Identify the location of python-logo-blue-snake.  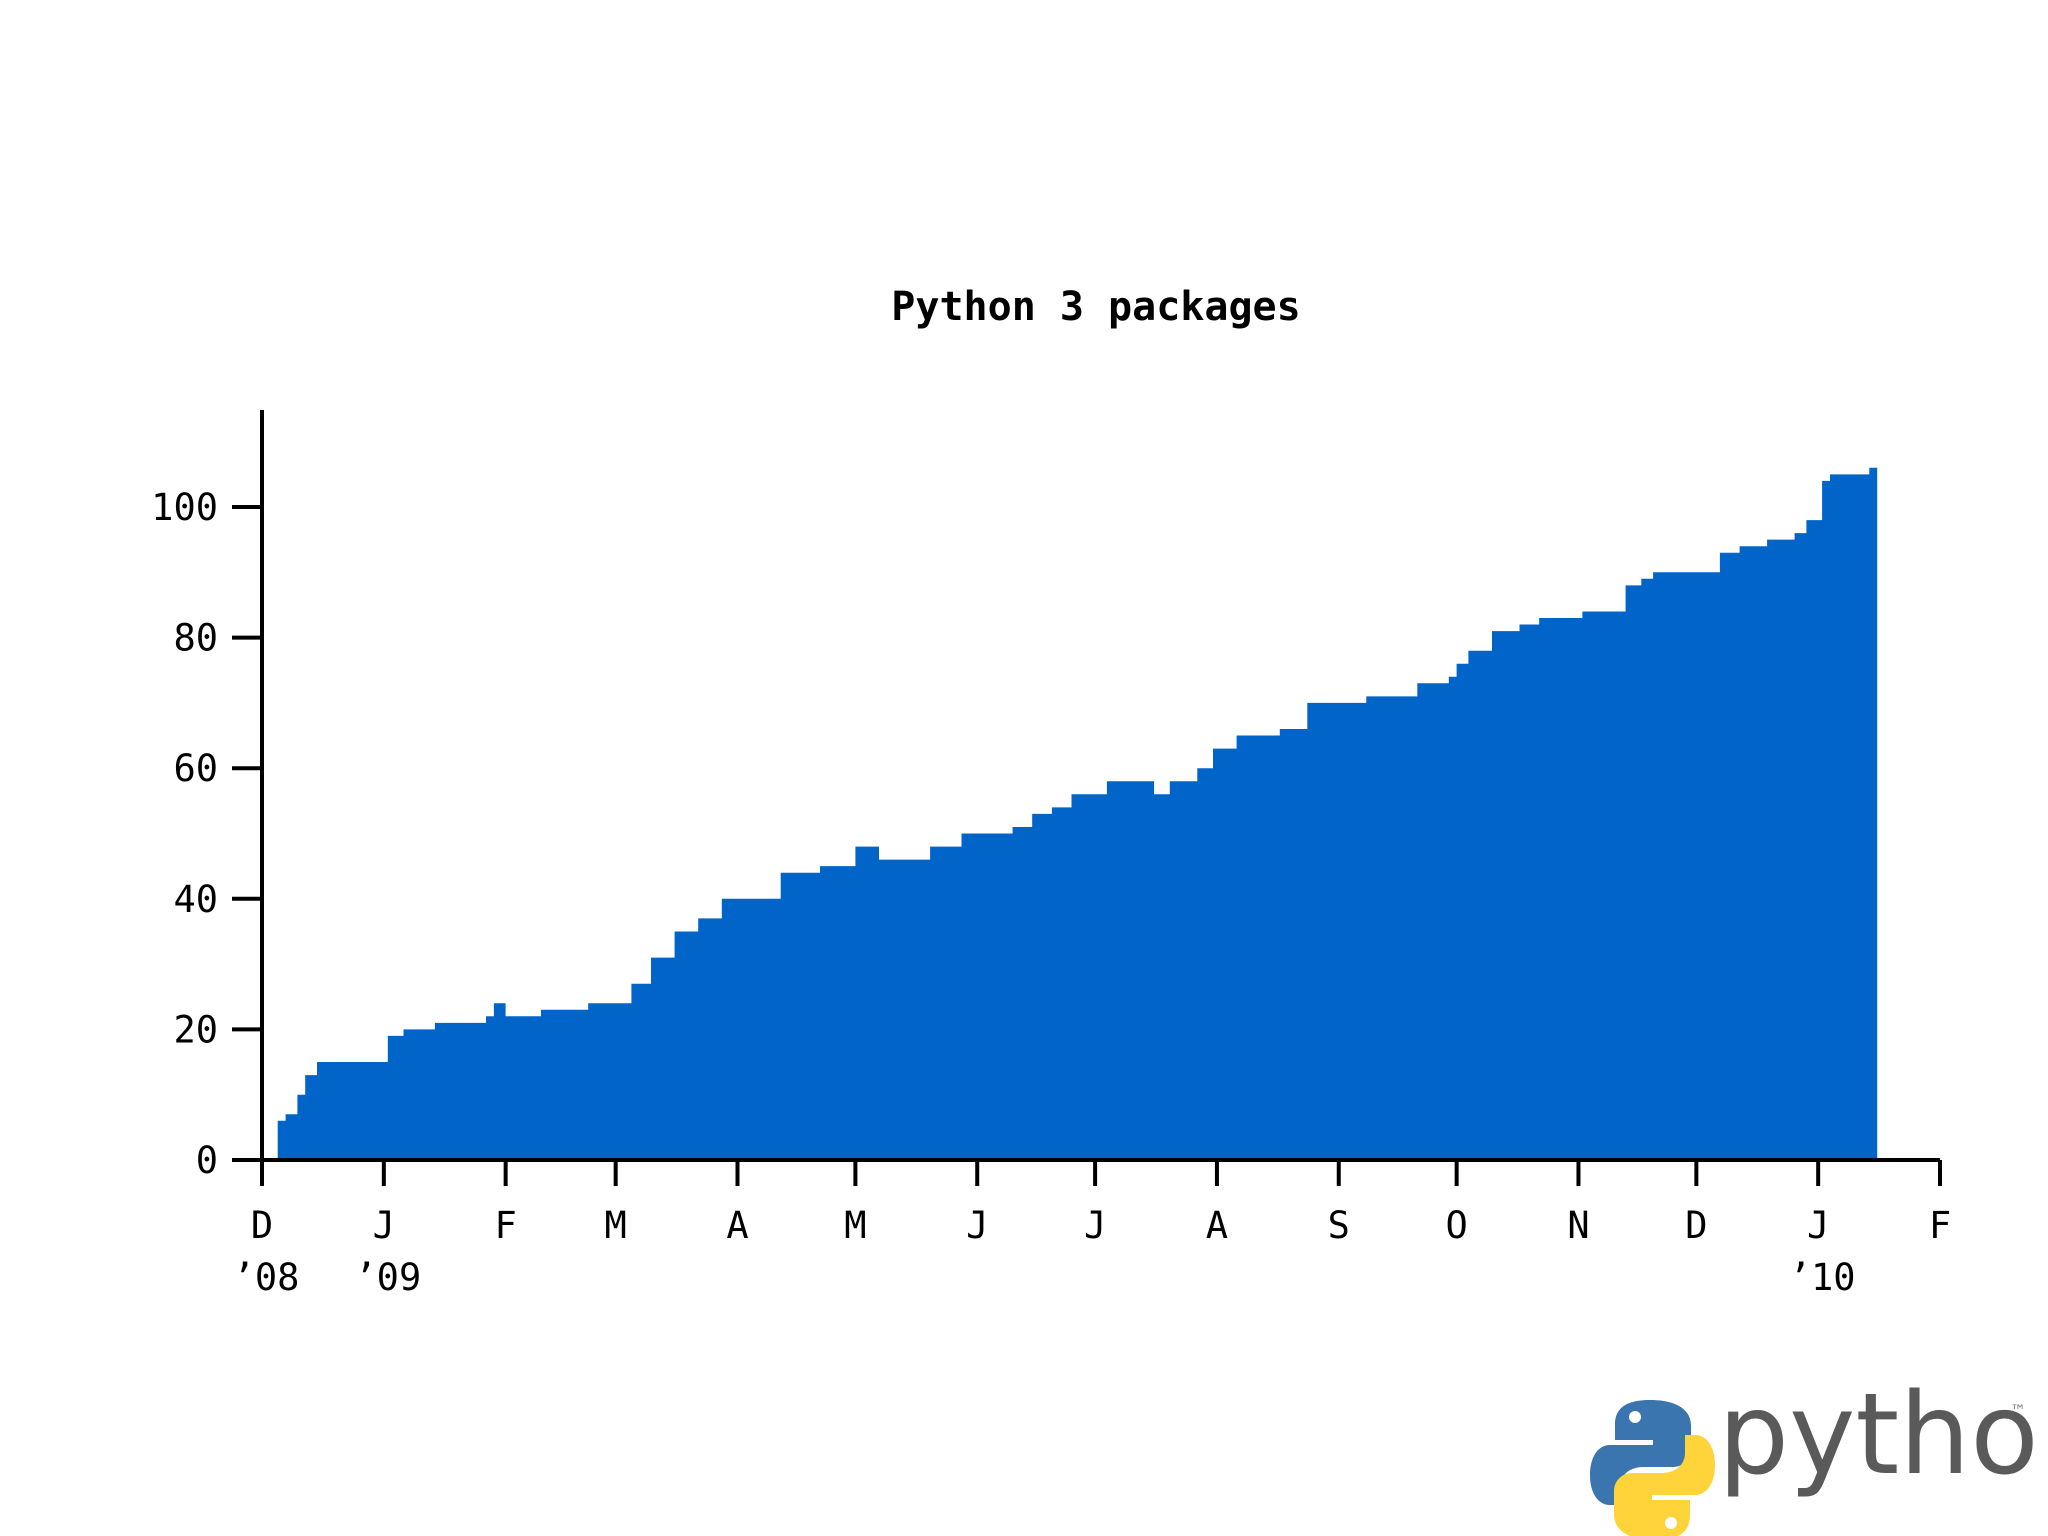
(1640, 1452).